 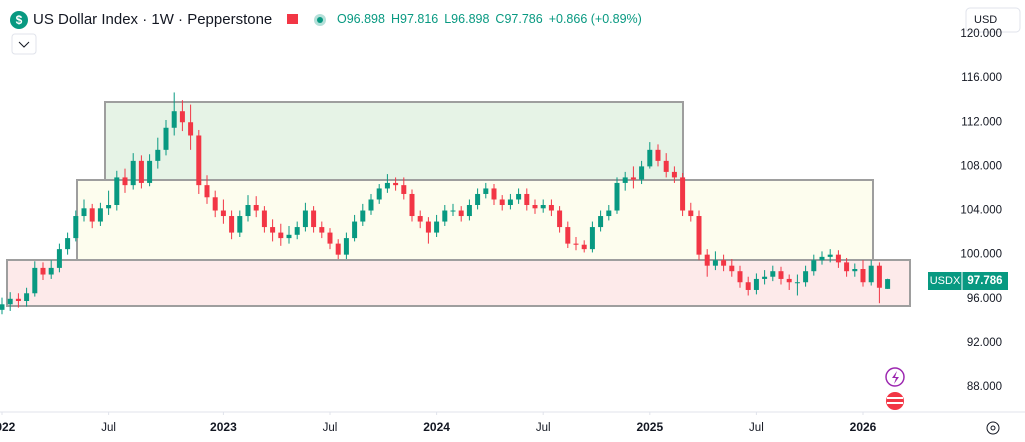 I want to click on symbol-title: US Dollar Index · 1W · Pepperstone, so click(x=152, y=19).